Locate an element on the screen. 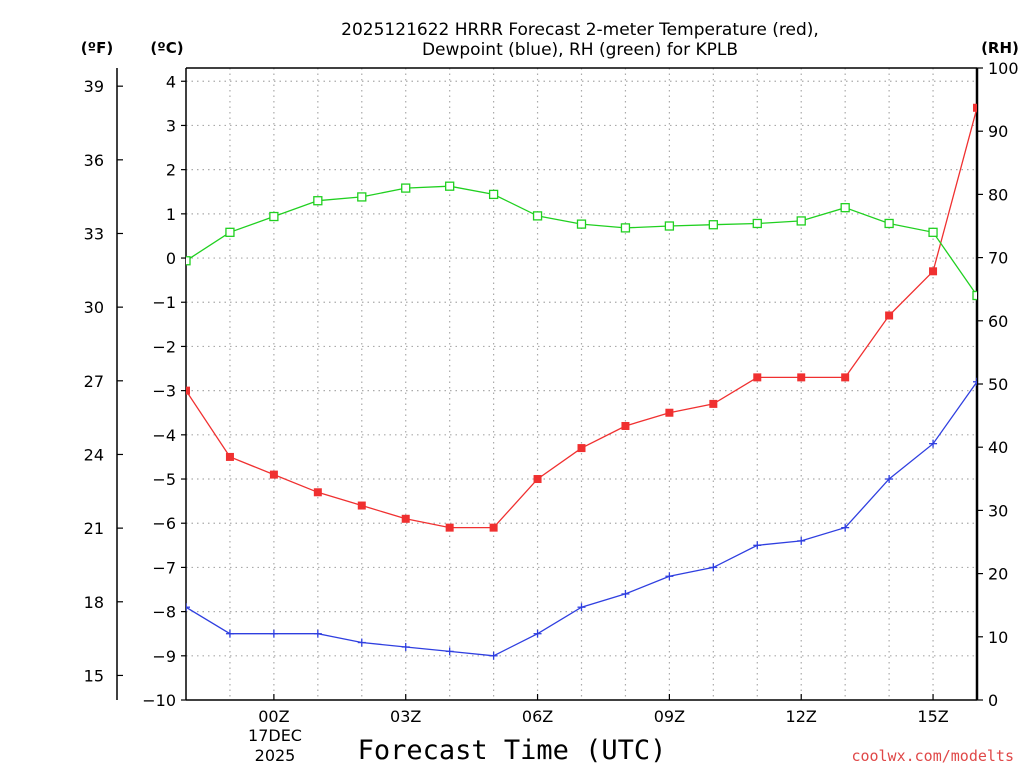 The image size is (1024, 768). rh-tick-label: 30 is located at coordinates (998, 510).